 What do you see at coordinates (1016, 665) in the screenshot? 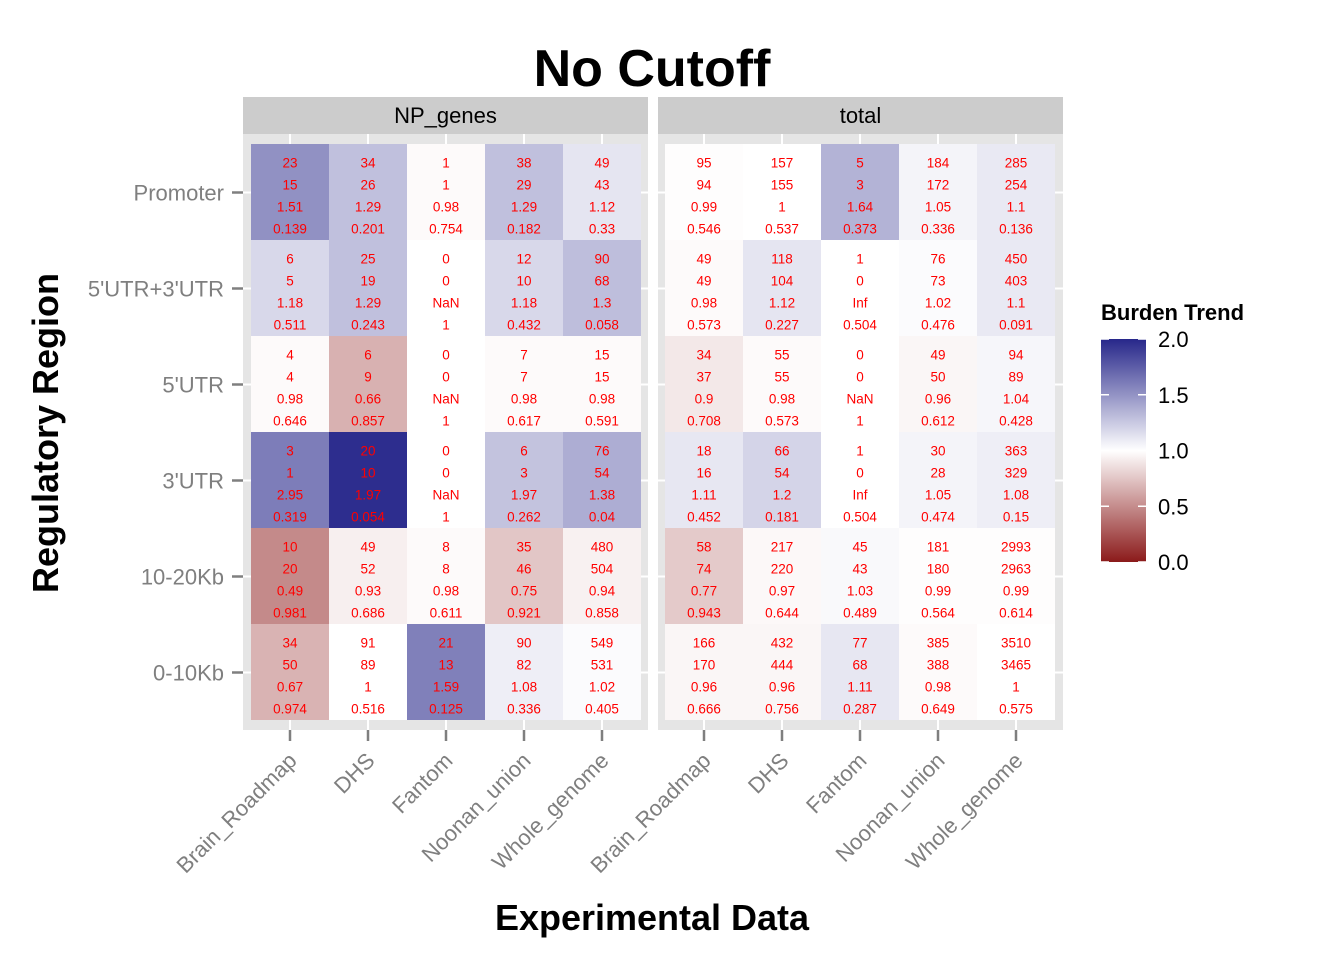
I see `cell-label: 3465` at bounding box center [1016, 665].